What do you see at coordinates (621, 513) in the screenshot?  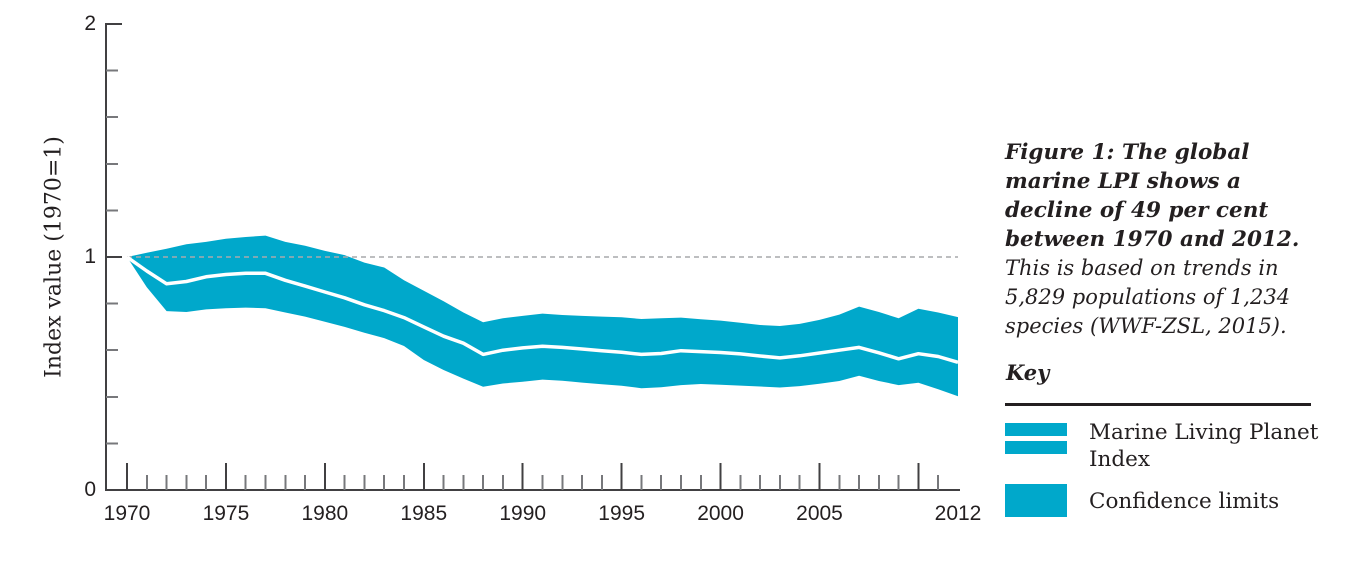 I see `x-tick-label-1995: 1995` at bounding box center [621, 513].